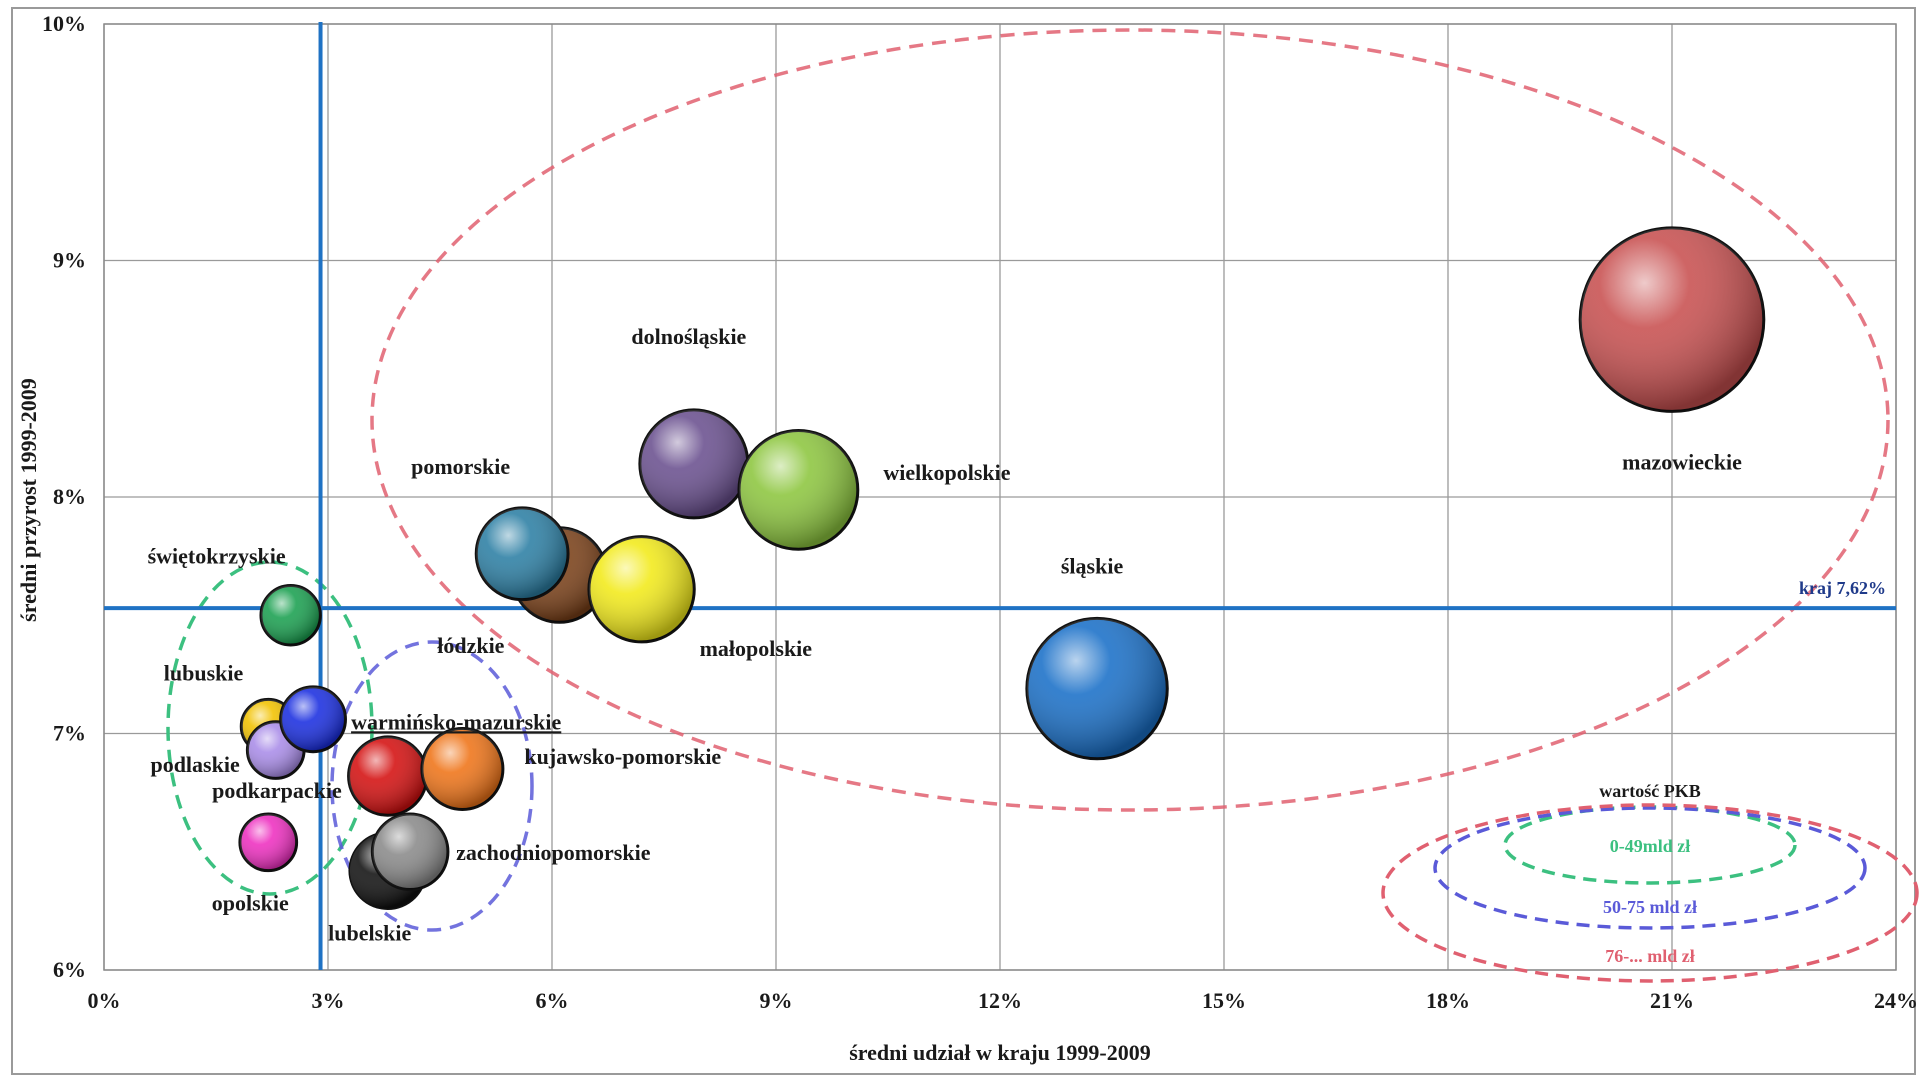 This screenshot has height=1077, width=1919. I want to click on x-tick-label: 0%, so click(104, 1000).